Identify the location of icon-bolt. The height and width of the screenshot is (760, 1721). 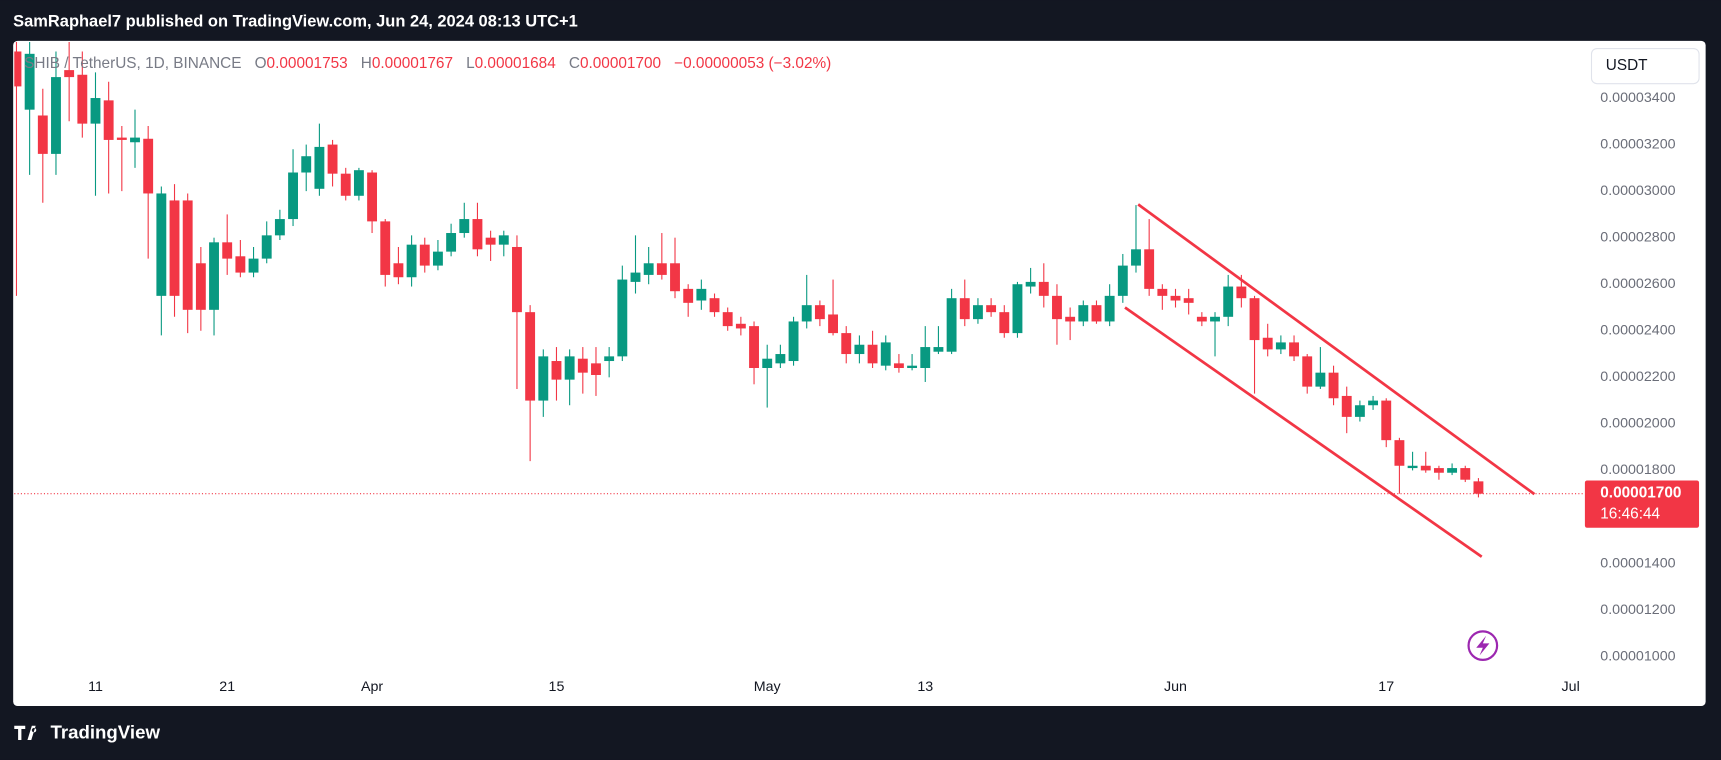
(1483, 645).